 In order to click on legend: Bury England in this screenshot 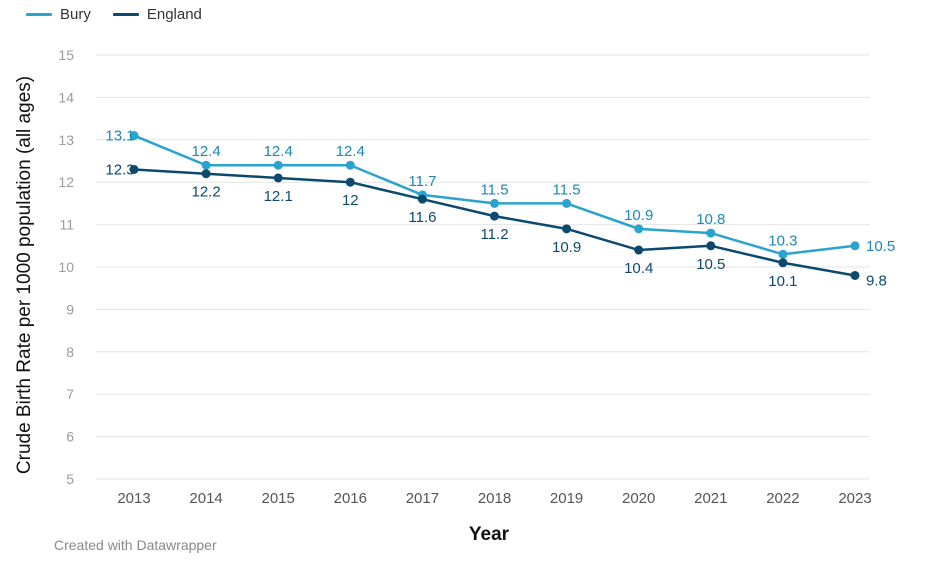, I will do `click(114, 14)`.